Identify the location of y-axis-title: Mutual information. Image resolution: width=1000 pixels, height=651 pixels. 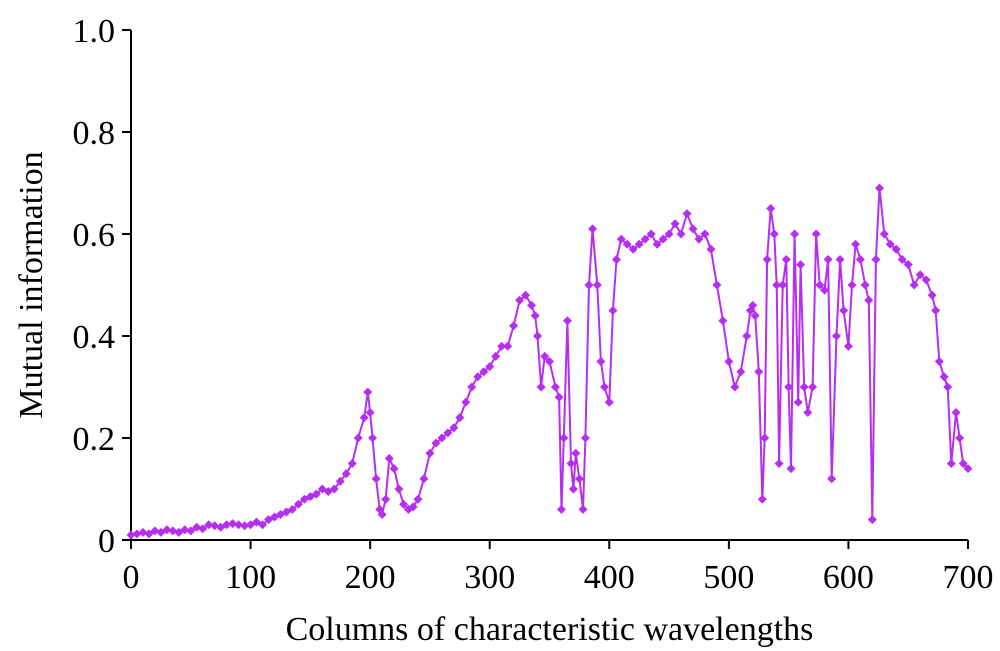
(31, 284).